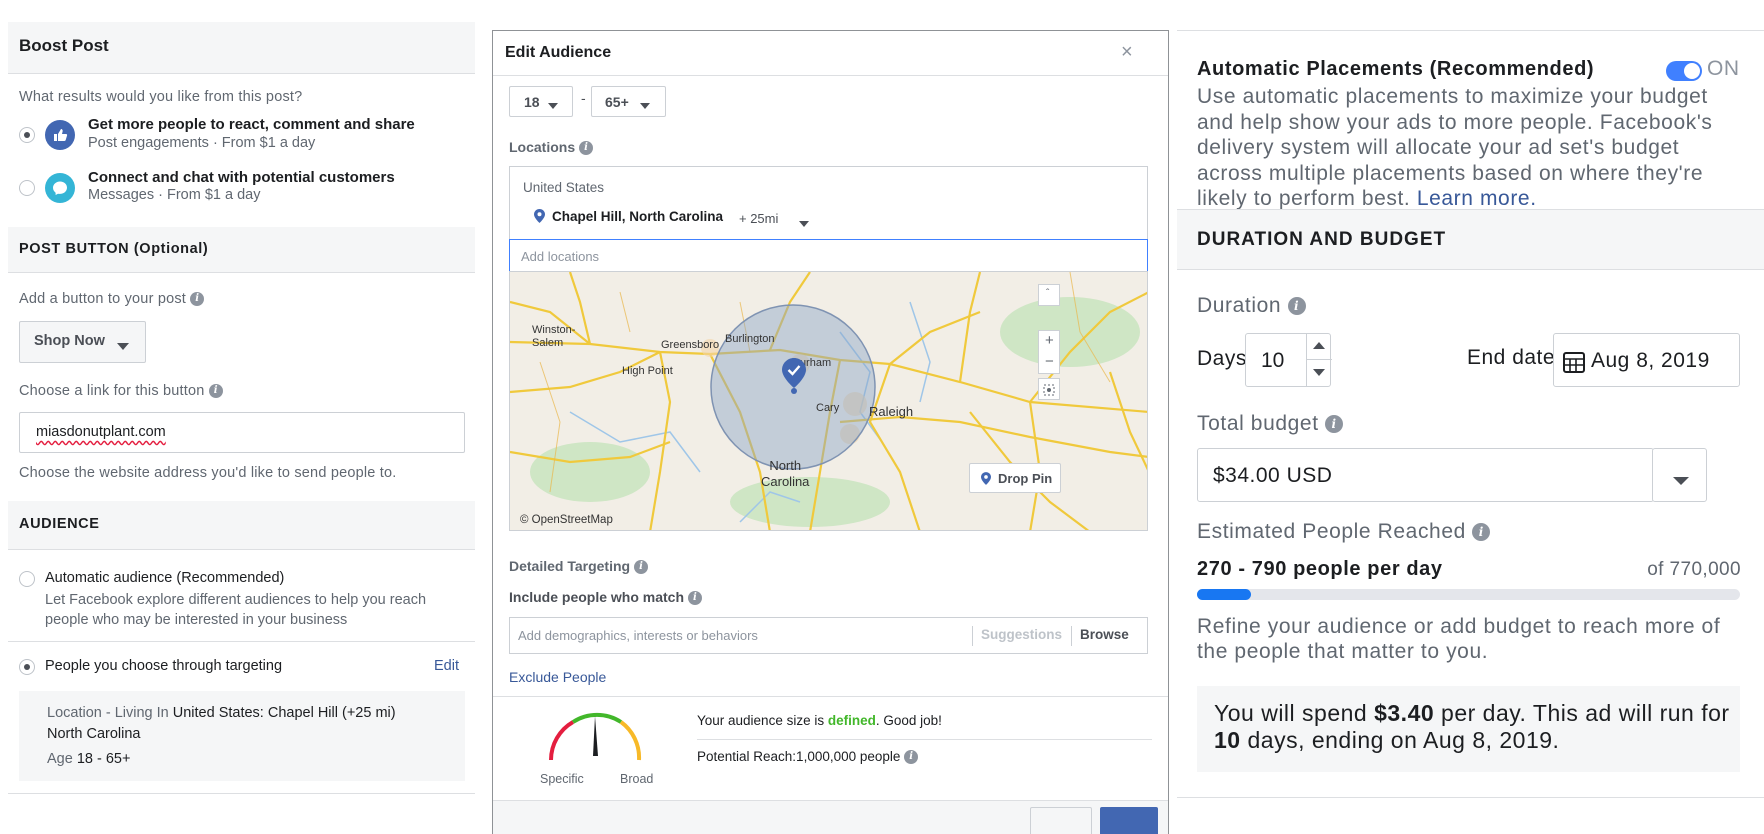 Image resolution: width=1764 pixels, height=834 pixels. Describe the element at coordinates (1319, 372) in the screenshot. I see `stepper-down-icon` at that location.